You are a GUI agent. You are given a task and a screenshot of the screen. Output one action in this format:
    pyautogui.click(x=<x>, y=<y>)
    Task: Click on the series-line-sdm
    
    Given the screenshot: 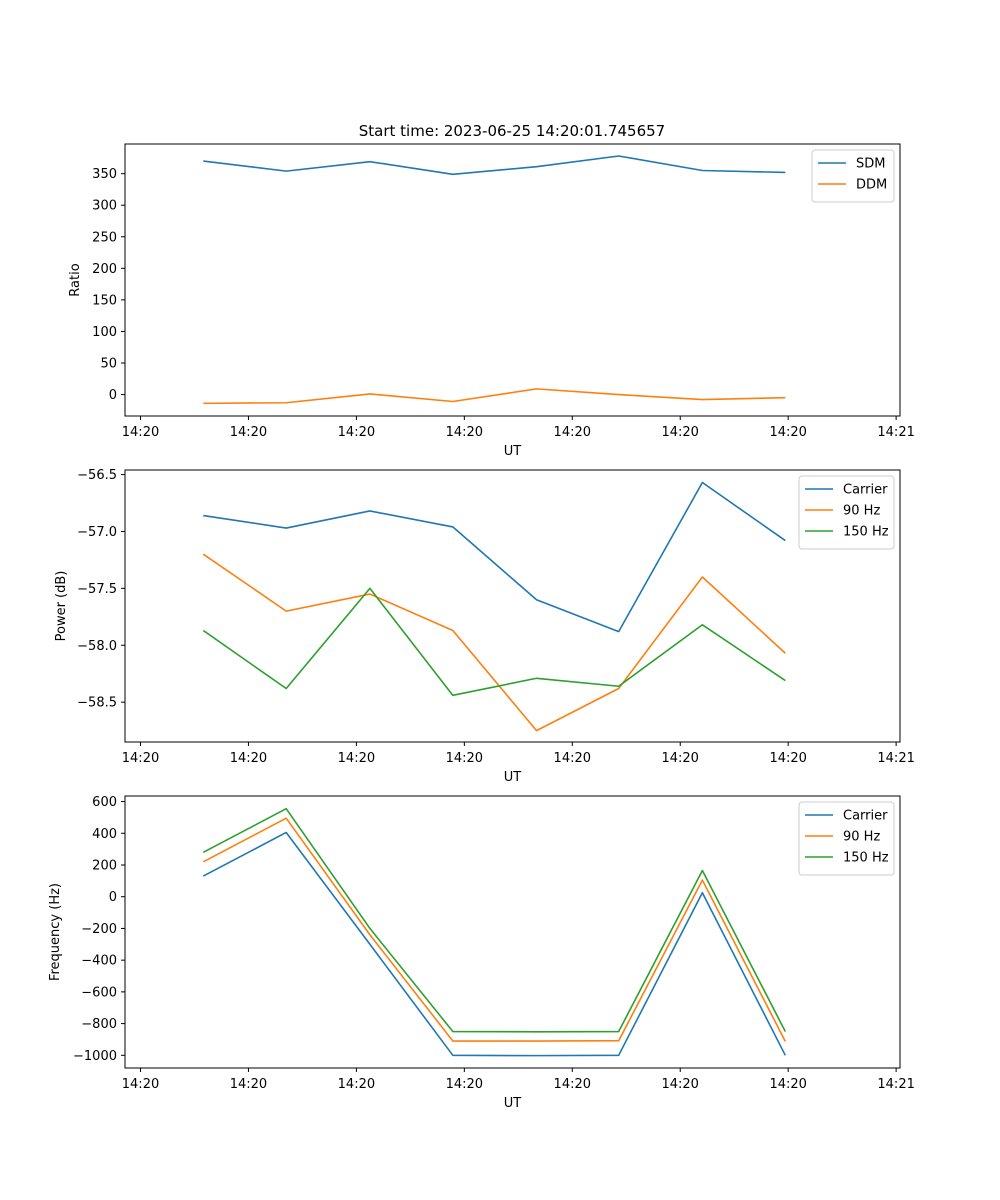 What is the action you would take?
    pyautogui.click(x=494, y=165)
    